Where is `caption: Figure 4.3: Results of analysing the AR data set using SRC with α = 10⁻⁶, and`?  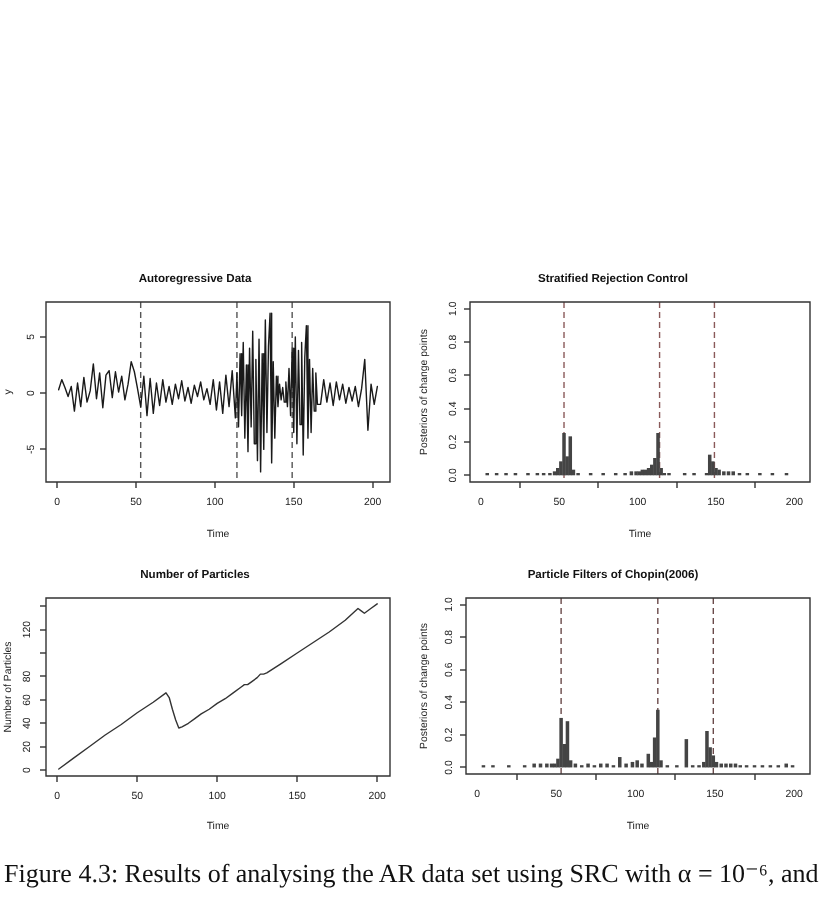 caption: Figure 4.3: Results of analysing the AR data set using SRC with α = 10⁻⁶, and is located at coordinates (411, 874).